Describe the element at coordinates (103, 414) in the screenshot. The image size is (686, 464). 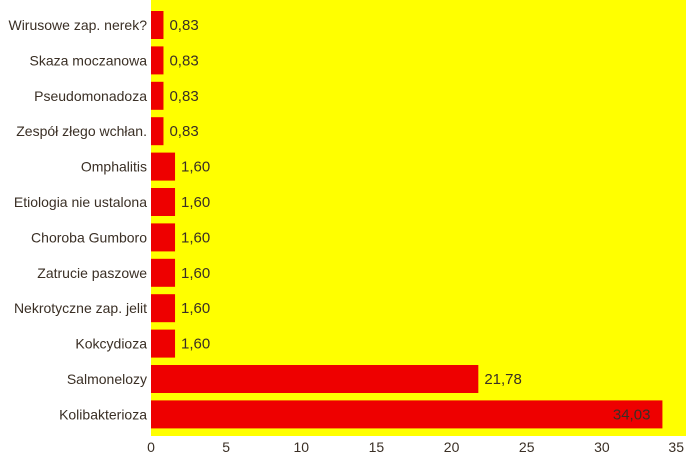
I see `category-label: Kolibakterioza` at that location.